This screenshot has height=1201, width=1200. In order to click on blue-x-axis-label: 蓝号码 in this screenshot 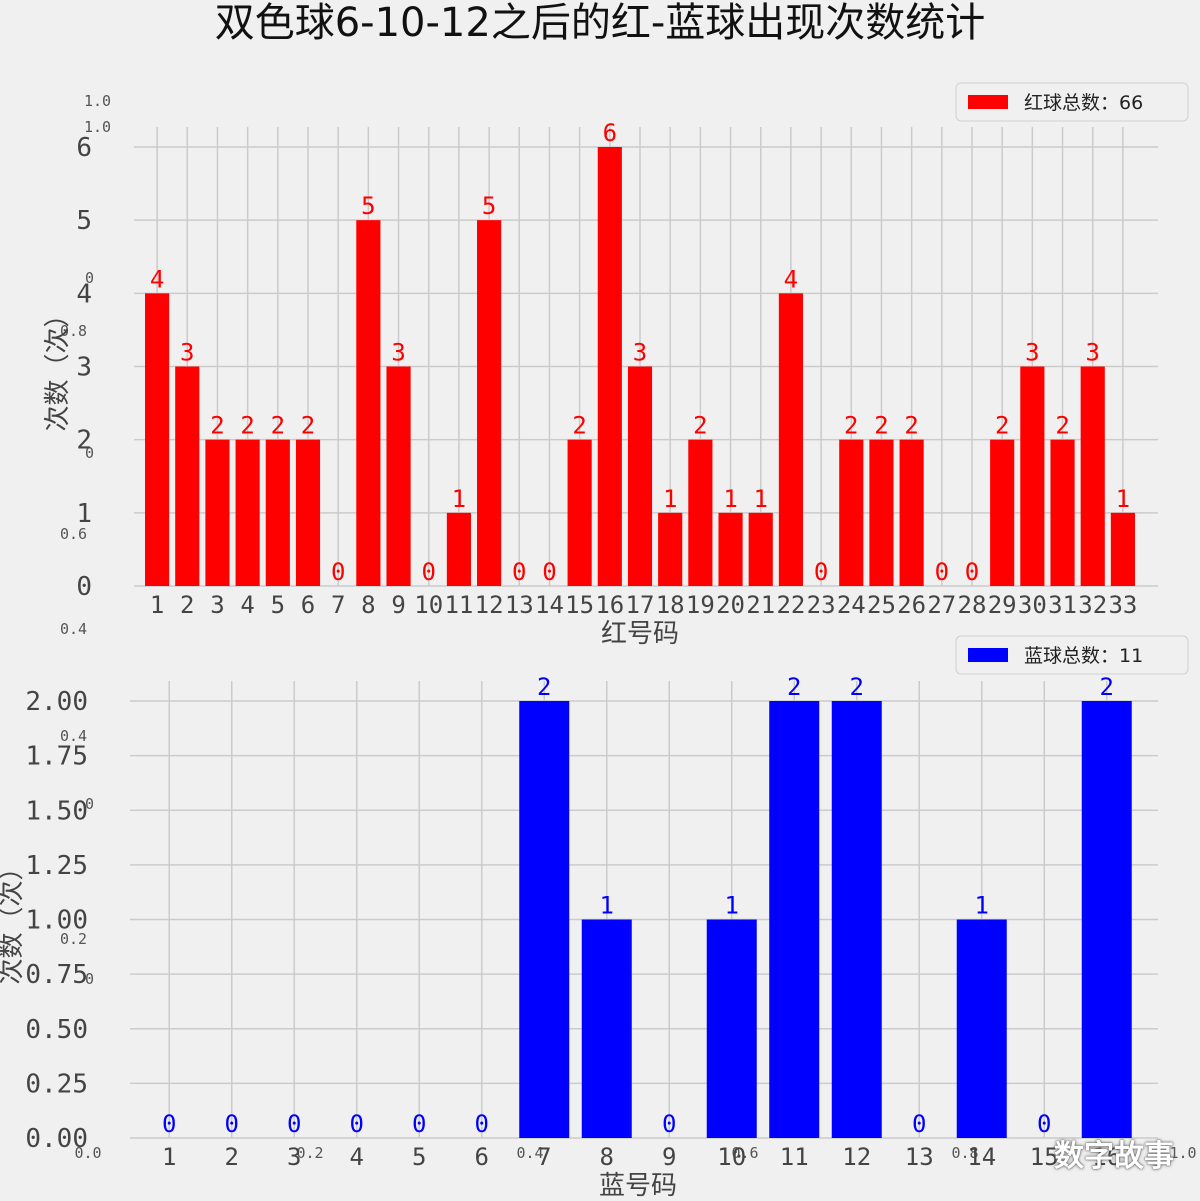, I will do `click(638, 1186)`.